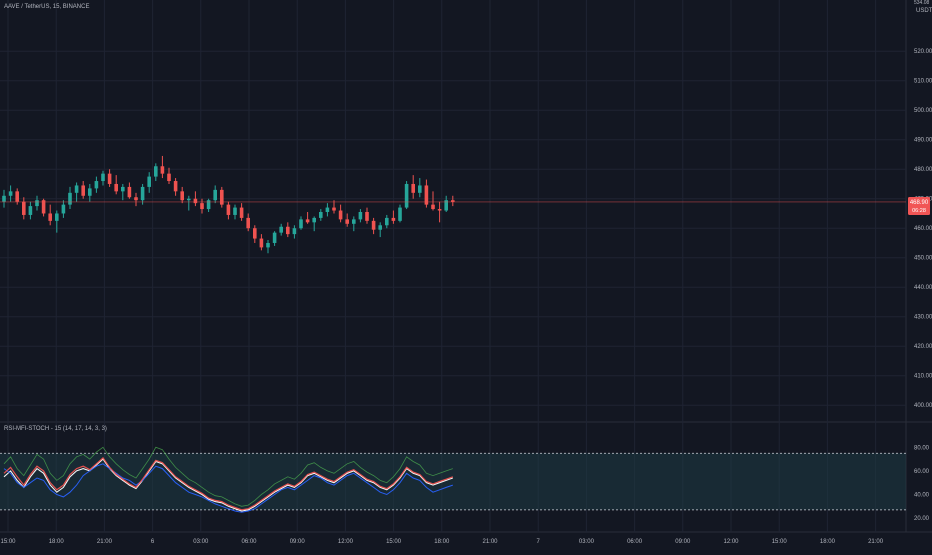 Image resolution: width=932 pixels, height=555 pixels. Describe the element at coordinates (780, 542) in the screenshot. I see `time-tick-label: 15:00` at that location.